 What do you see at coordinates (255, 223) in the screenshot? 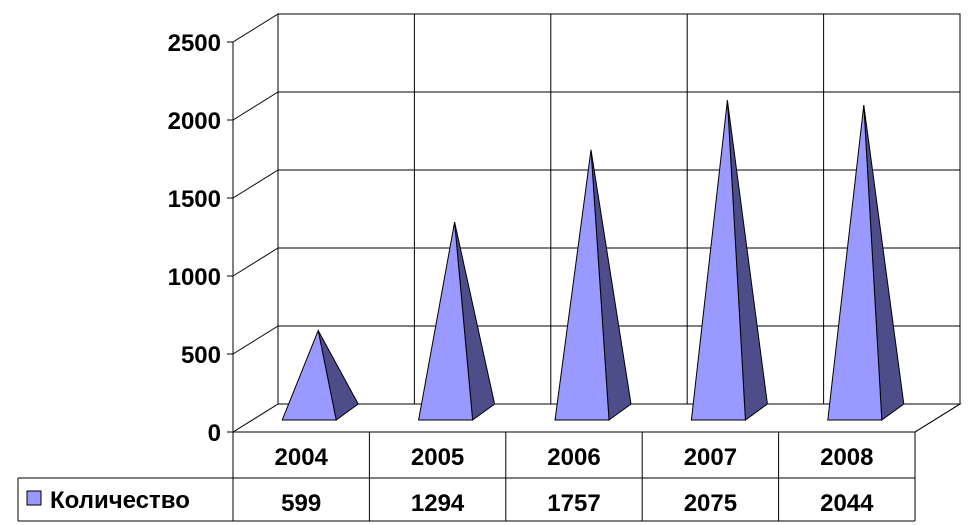
I see `side-wall` at bounding box center [255, 223].